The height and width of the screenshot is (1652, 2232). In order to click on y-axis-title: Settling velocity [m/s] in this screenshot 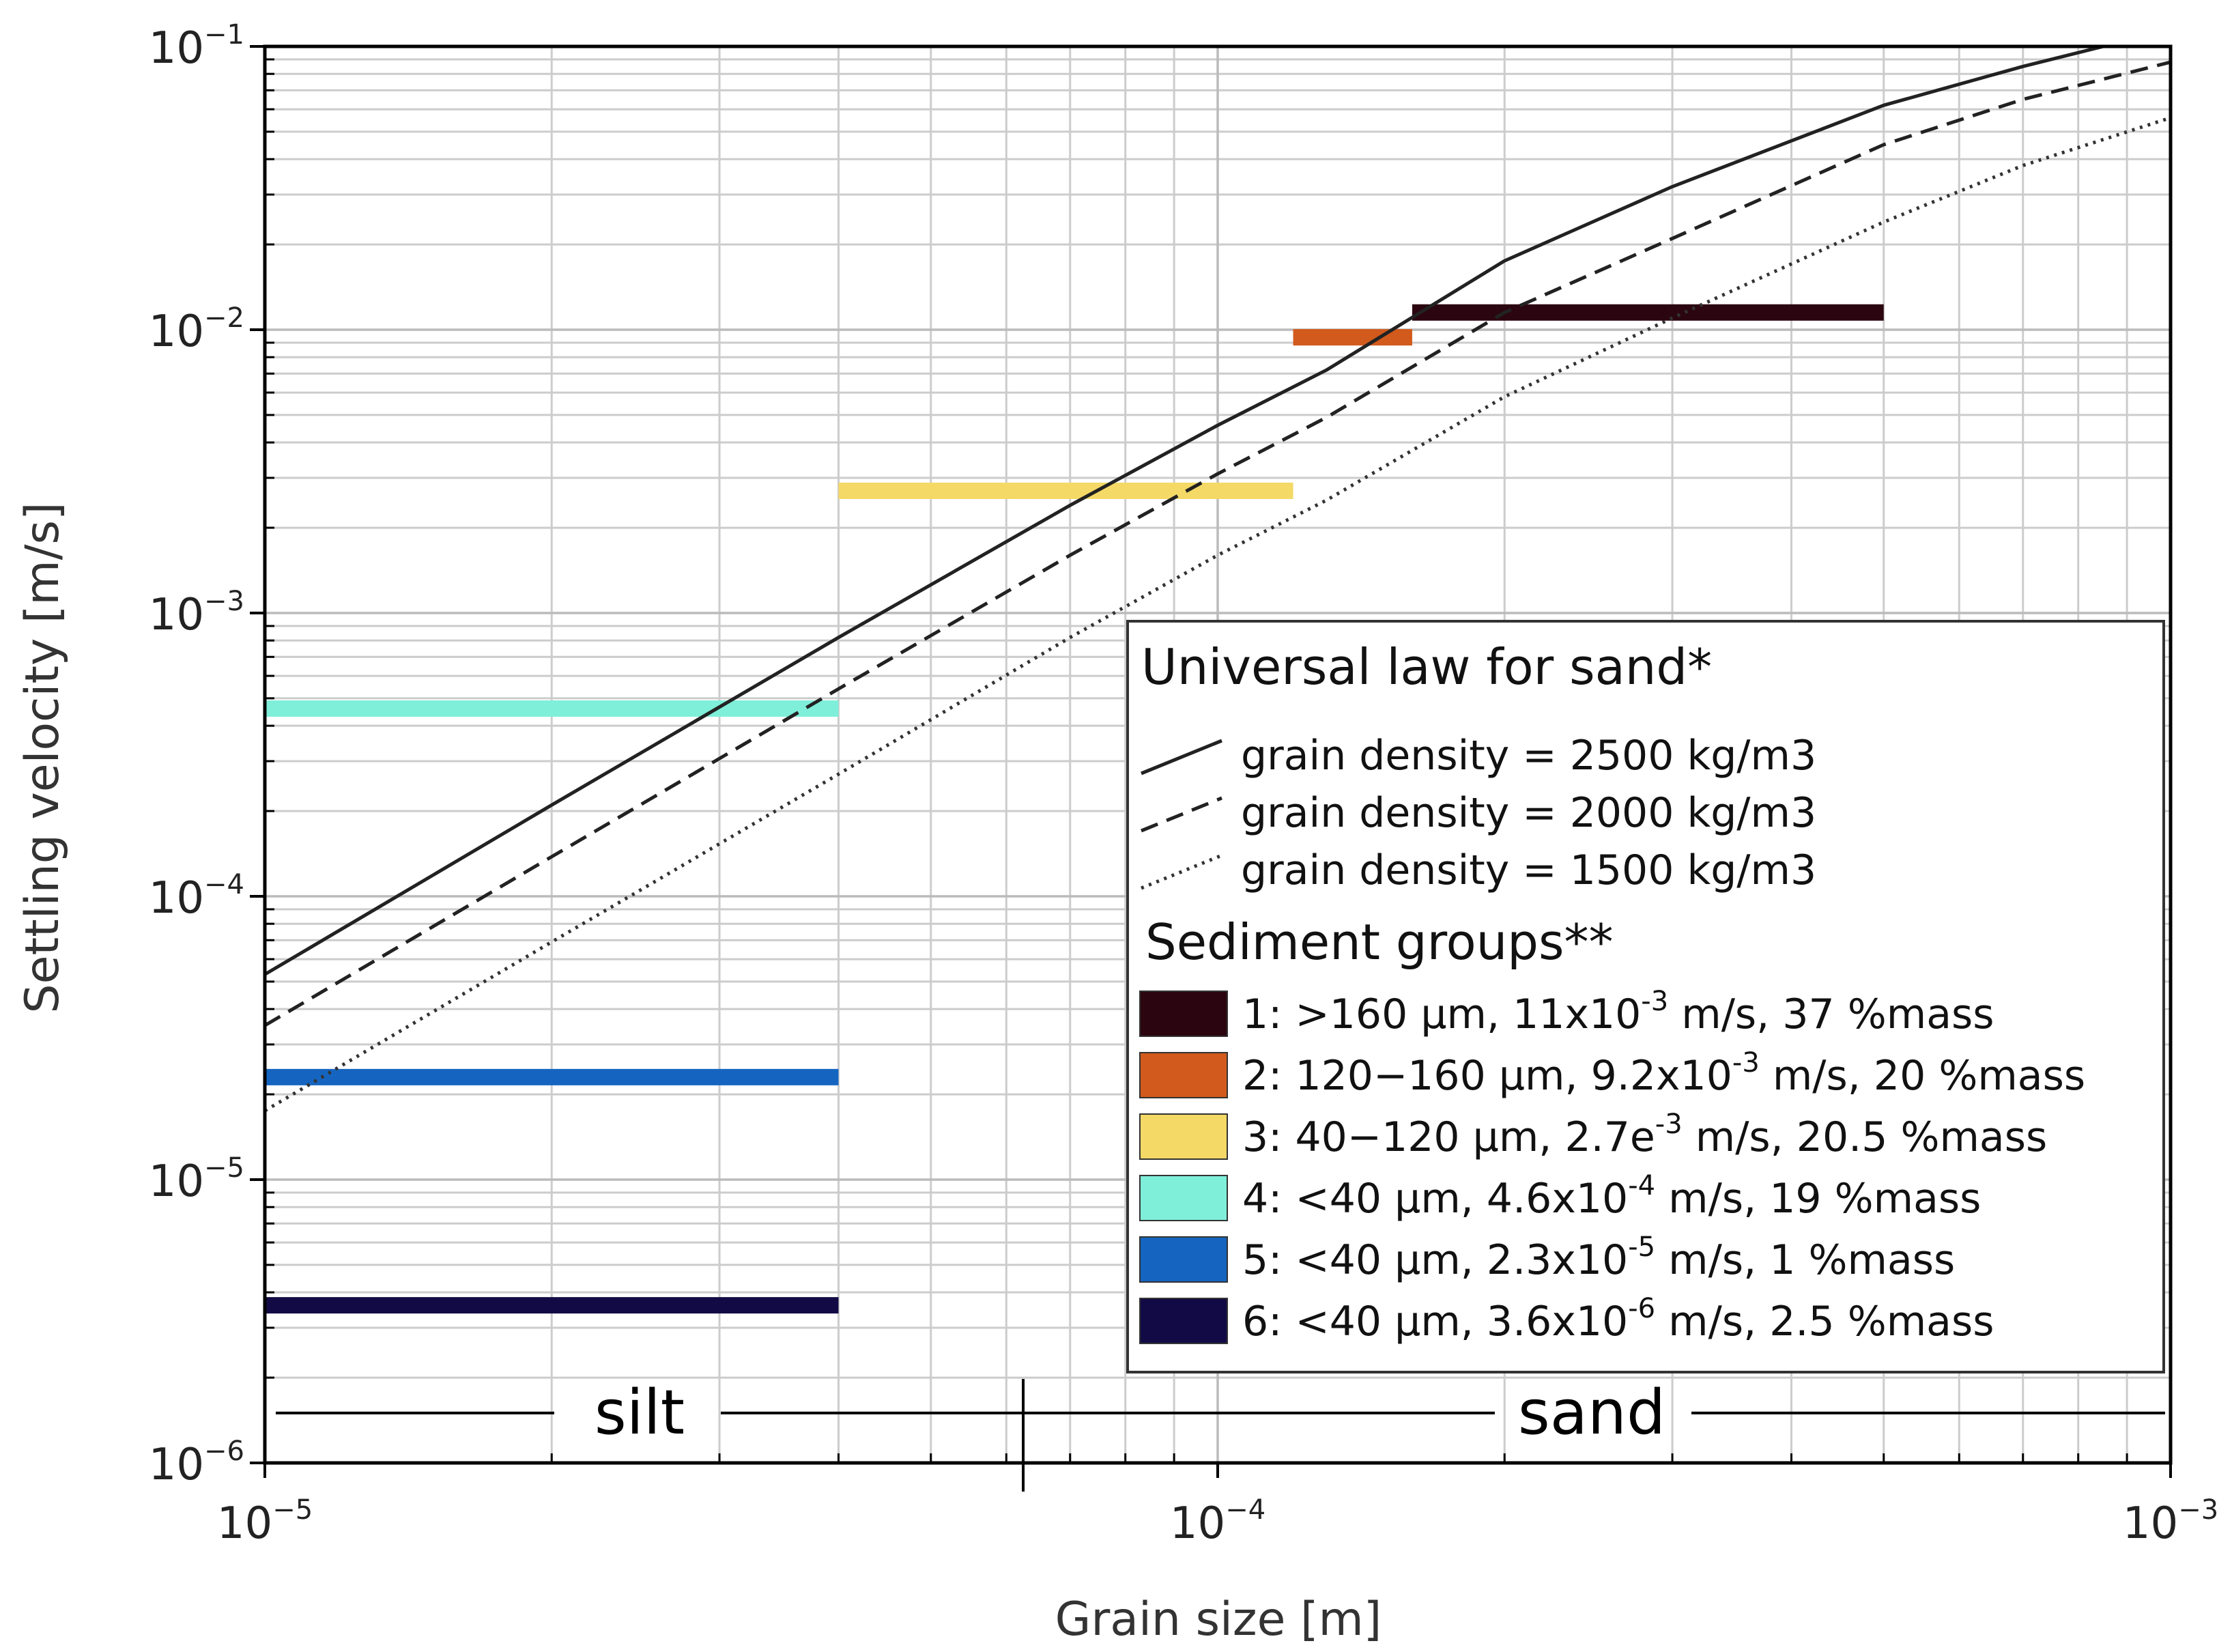, I will do `click(43, 758)`.